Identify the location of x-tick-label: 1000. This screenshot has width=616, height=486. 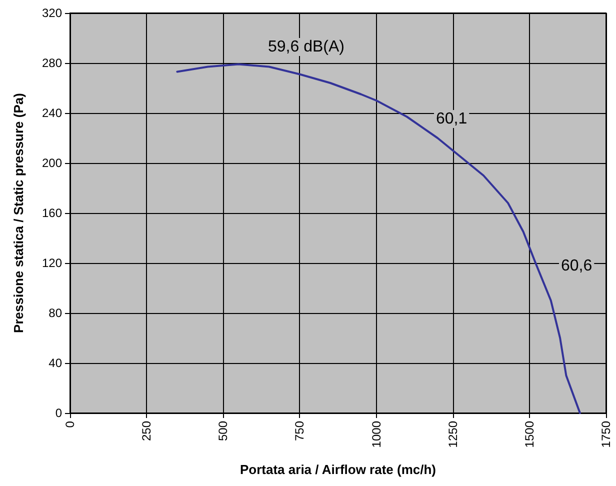
(376, 434).